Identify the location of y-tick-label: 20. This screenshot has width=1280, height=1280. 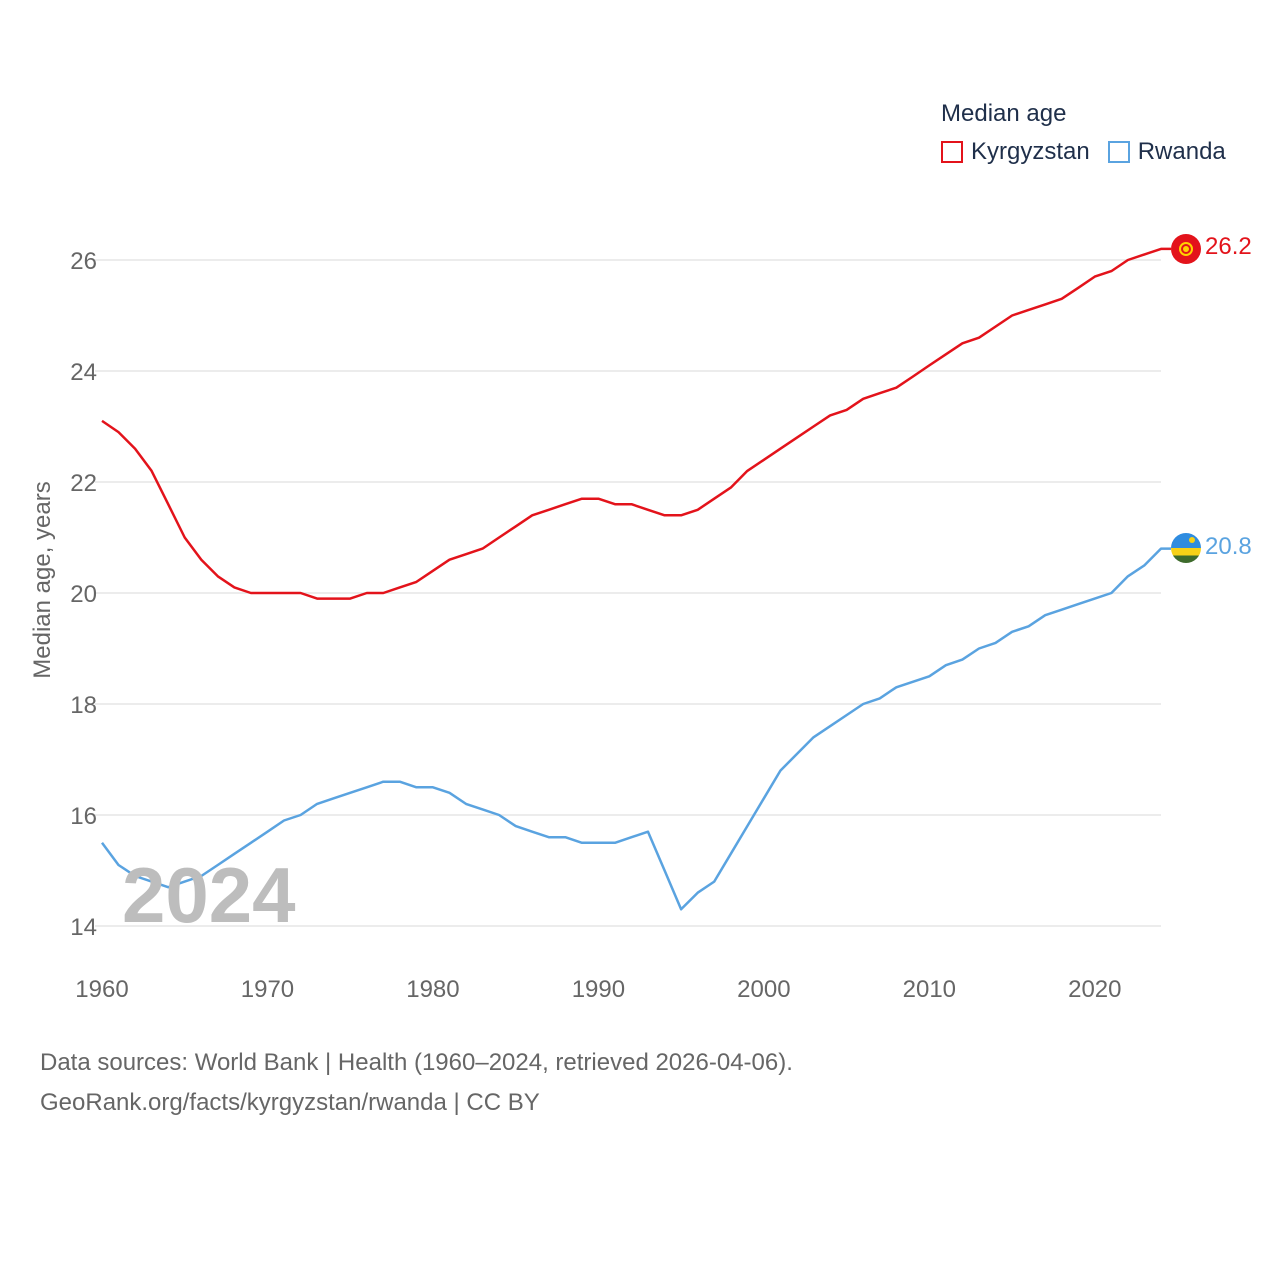
(83, 594).